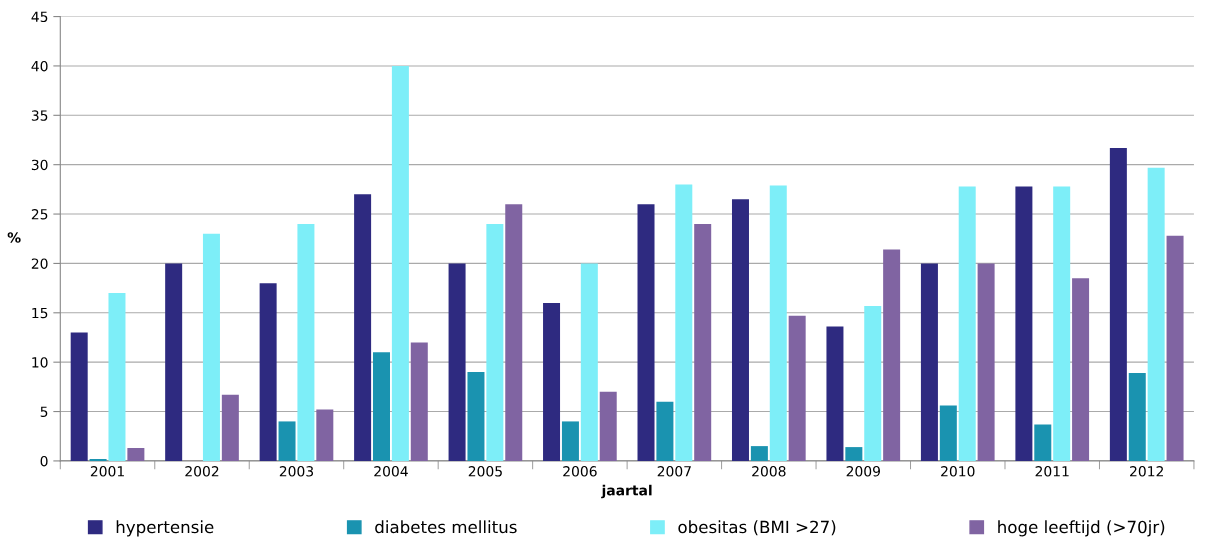 This screenshot has width=1206, height=552. Describe the element at coordinates (485, 471) in the screenshot. I see `x-tick-label: 2005` at that location.